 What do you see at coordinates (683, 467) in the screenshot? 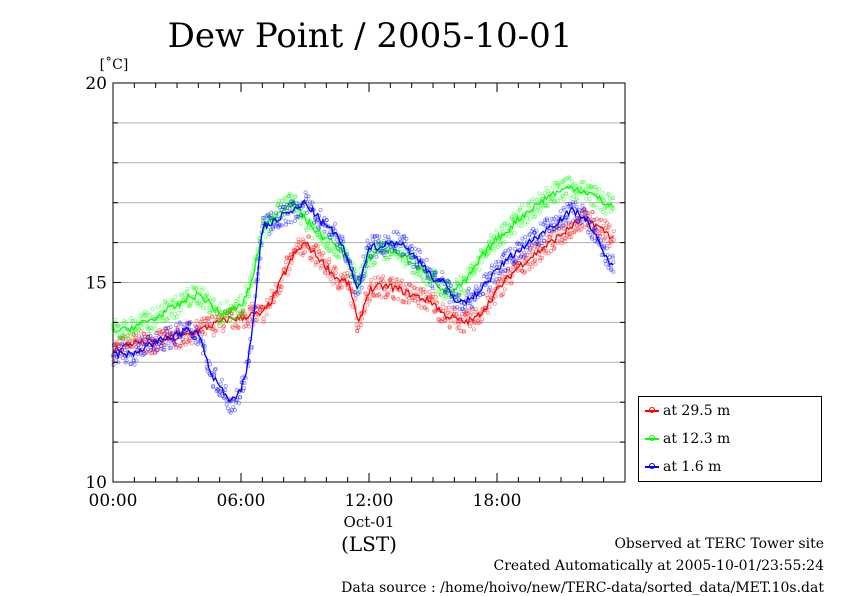
I see `legend-item-1-6m: at 1.6 m` at bounding box center [683, 467].